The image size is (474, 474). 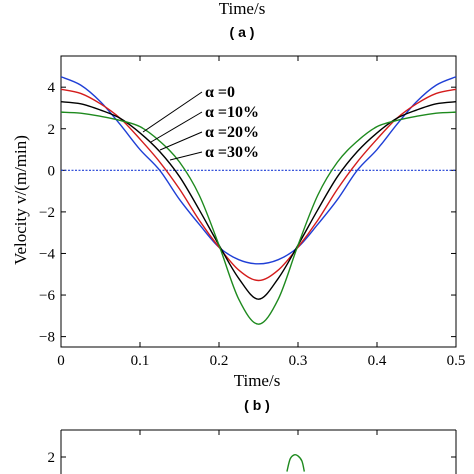 What do you see at coordinates (219, 361) in the screenshot?
I see `x-tick-label: 0.2` at bounding box center [219, 361].